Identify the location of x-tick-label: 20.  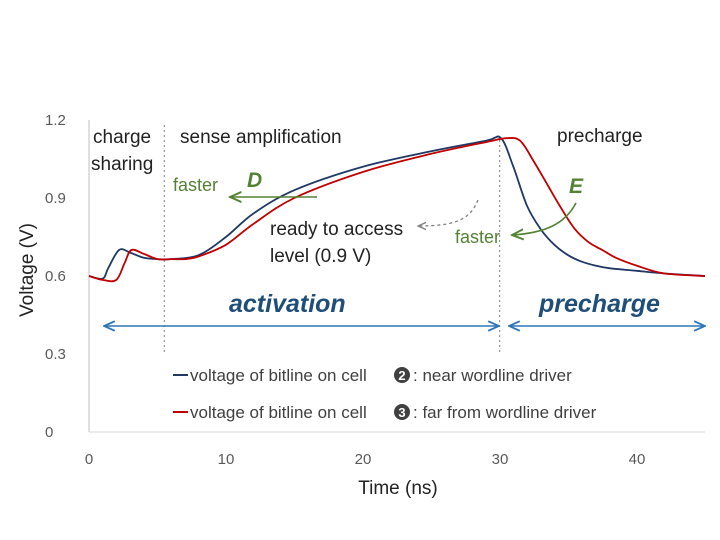
(363, 459).